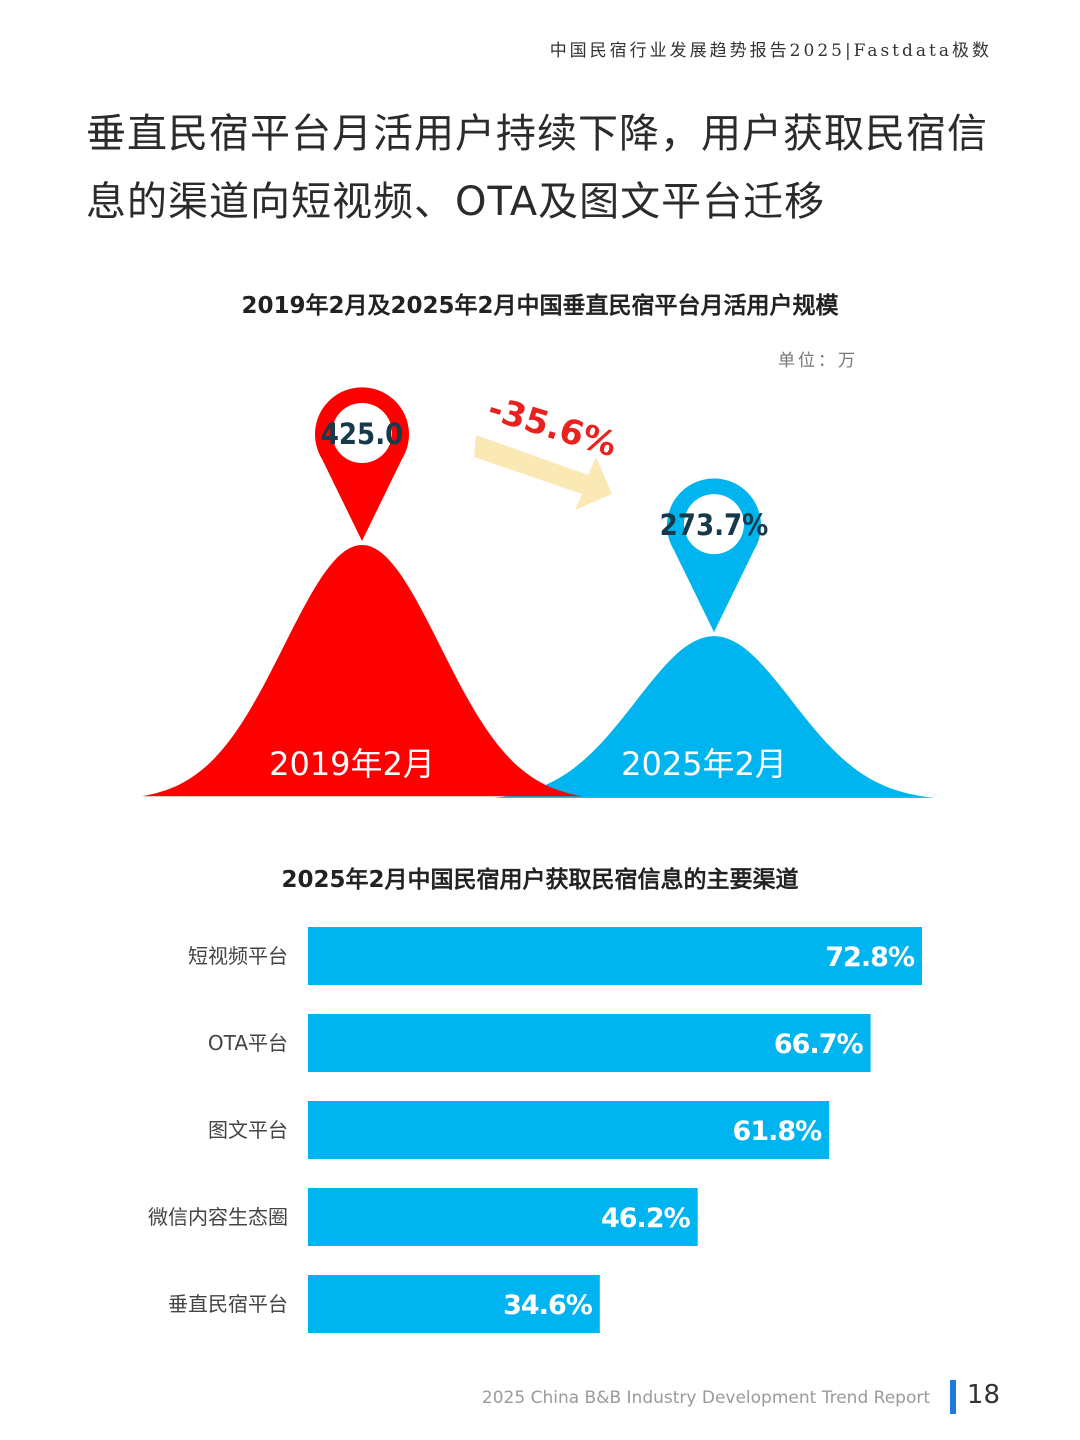  What do you see at coordinates (778, 1131) in the screenshot?
I see `value-label-2: 61.8%` at bounding box center [778, 1131].